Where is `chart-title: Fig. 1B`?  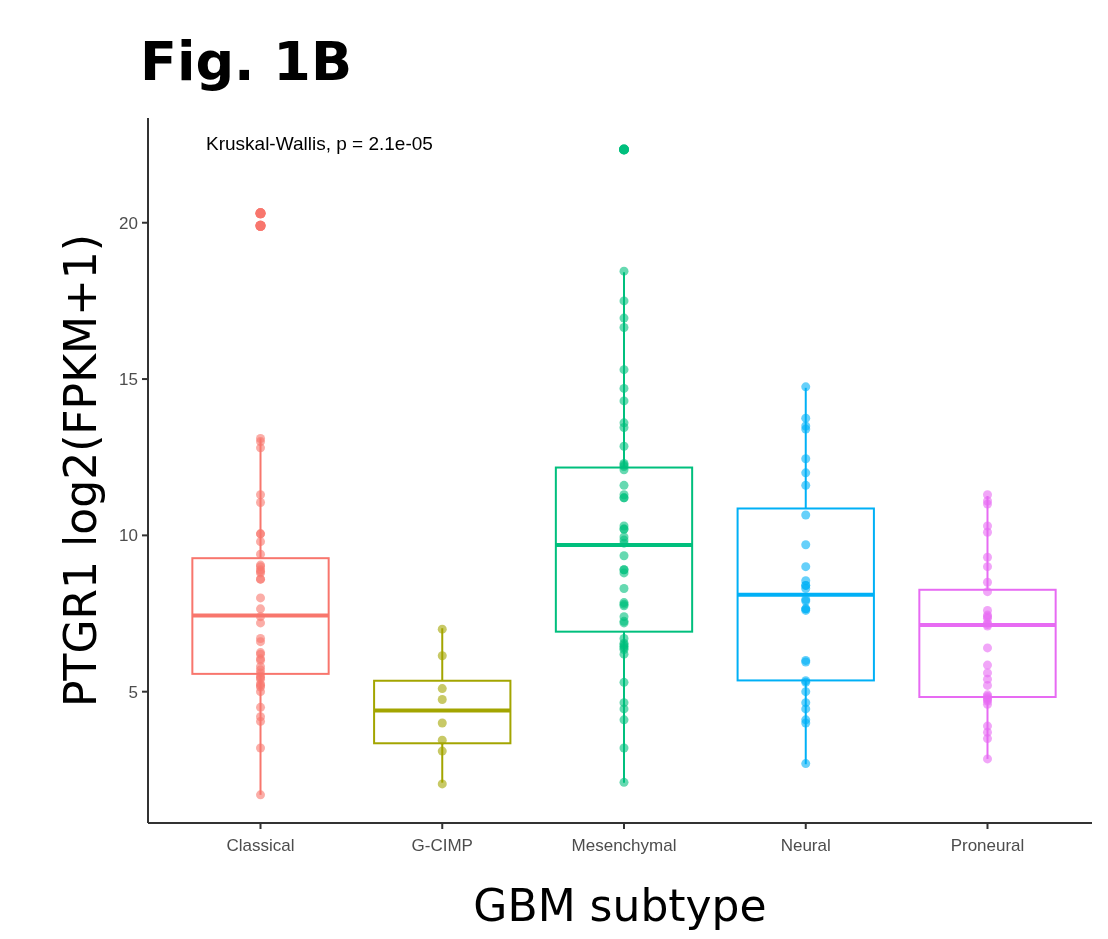
chart-title: Fig. 1B is located at coordinates (246, 61).